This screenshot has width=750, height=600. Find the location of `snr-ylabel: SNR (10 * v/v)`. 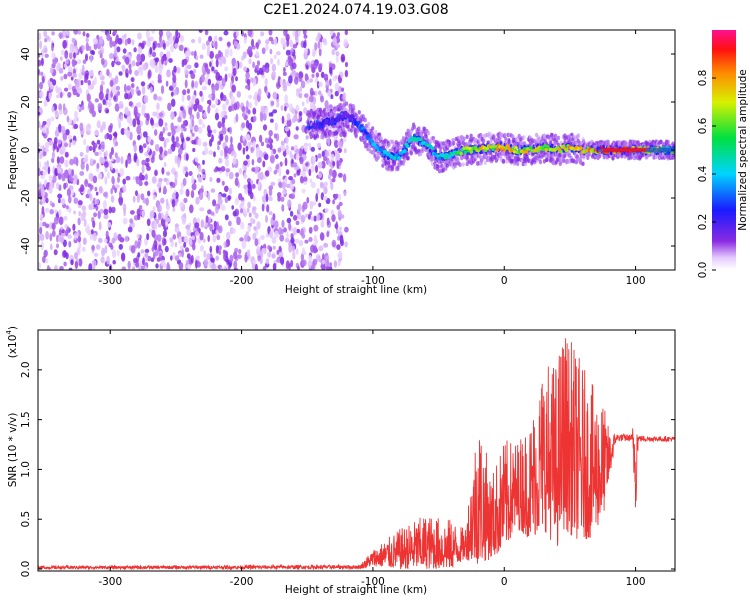

snr-ylabel: SNR (10 * v/v) is located at coordinates (13, 450).